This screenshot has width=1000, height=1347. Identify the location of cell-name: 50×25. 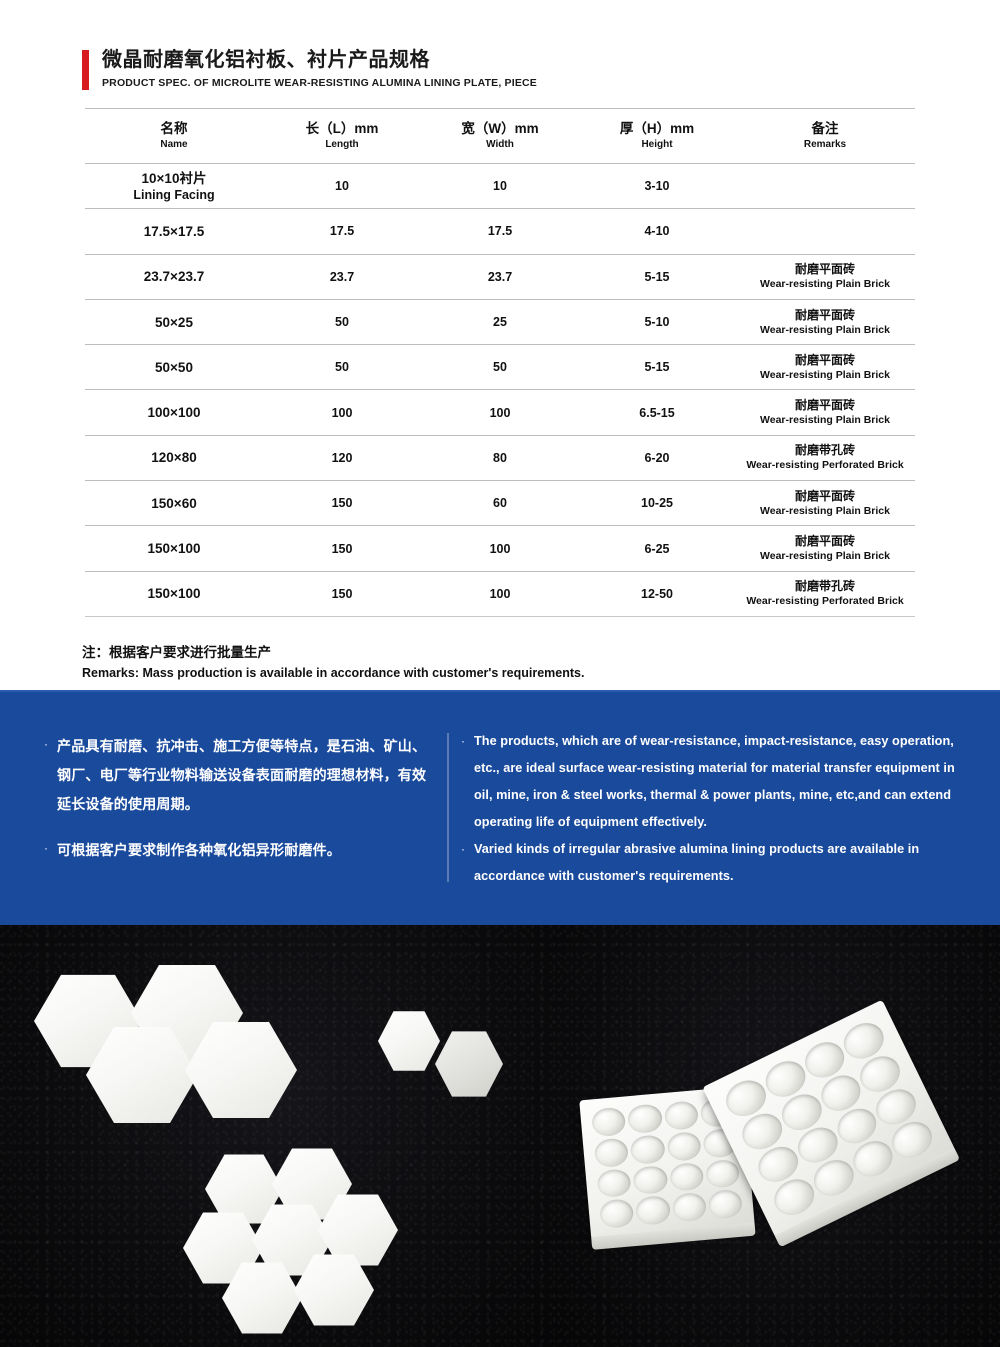
(174, 322).